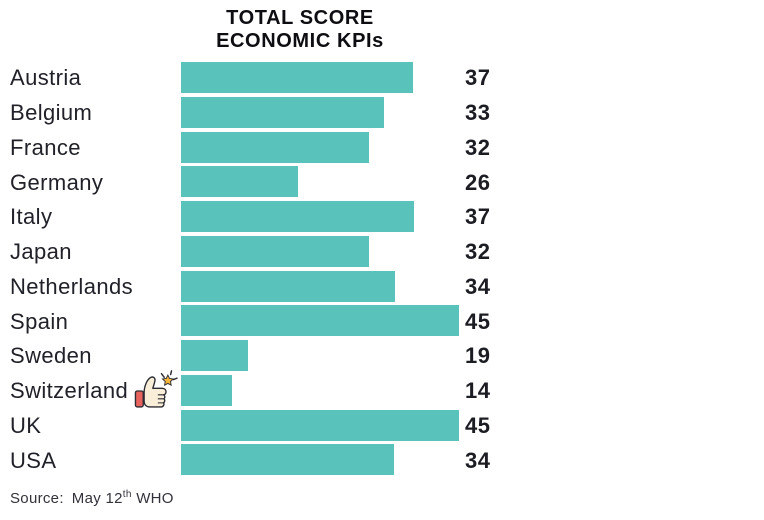  I want to click on category-label: Sweden, so click(51, 356).